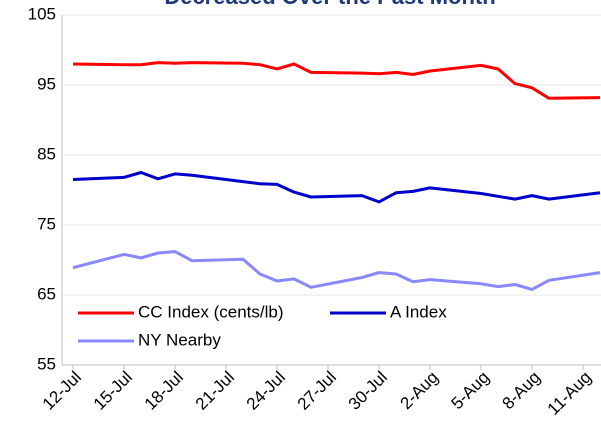  What do you see at coordinates (521, 391) in the screenshot?
I see `x-tick-label: 8-Aug` at bounding box center [521, 391].